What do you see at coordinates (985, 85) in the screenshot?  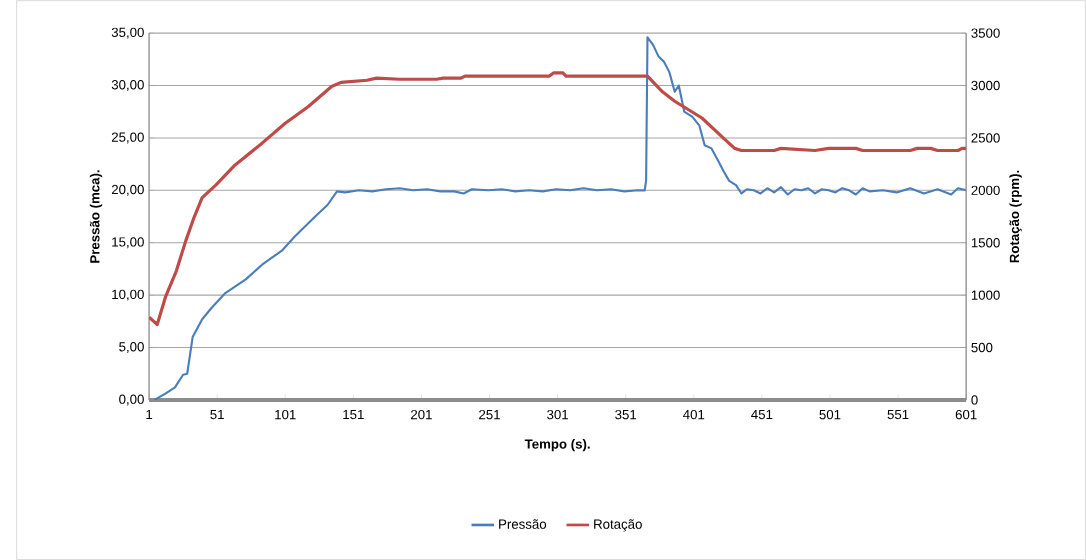 I see `y2-tick-label: 3000` at bounding box center [985, 85].